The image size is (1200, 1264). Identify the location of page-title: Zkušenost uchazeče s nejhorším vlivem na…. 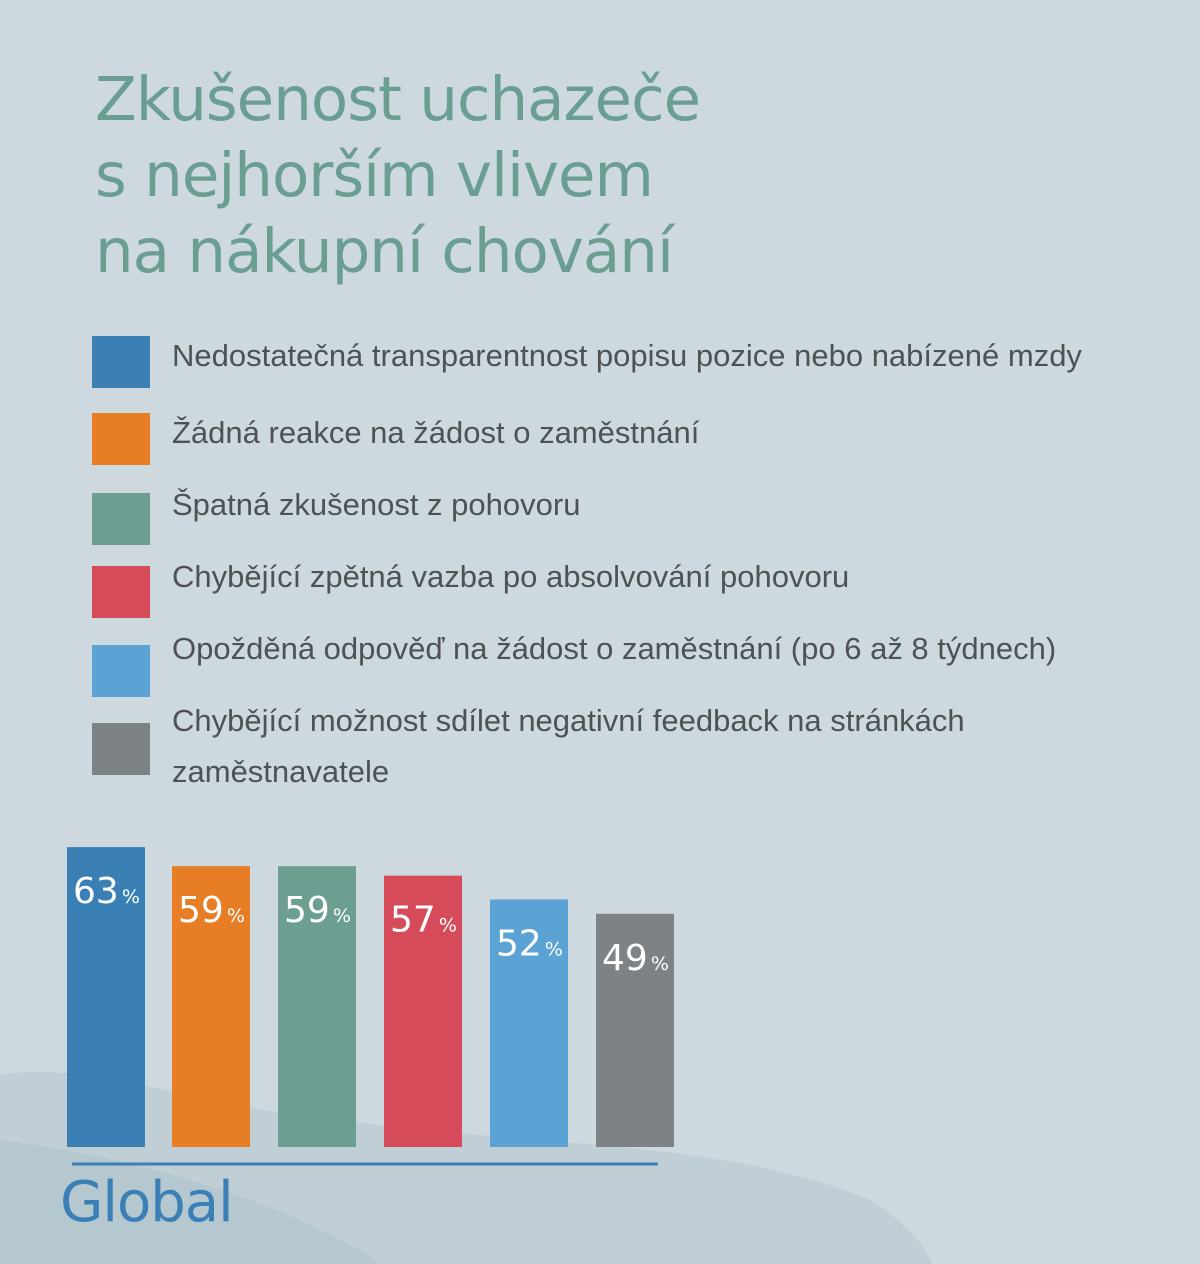
(398, 175).